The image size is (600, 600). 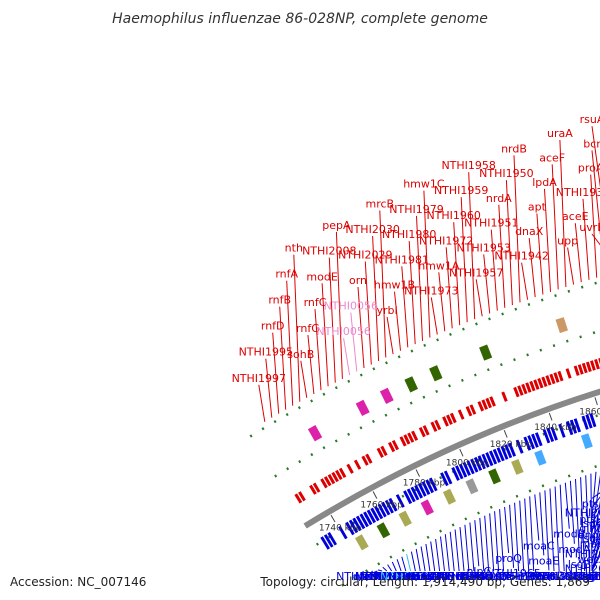 I want to click on gene-label: lpdA, so click(x=544, y=182).